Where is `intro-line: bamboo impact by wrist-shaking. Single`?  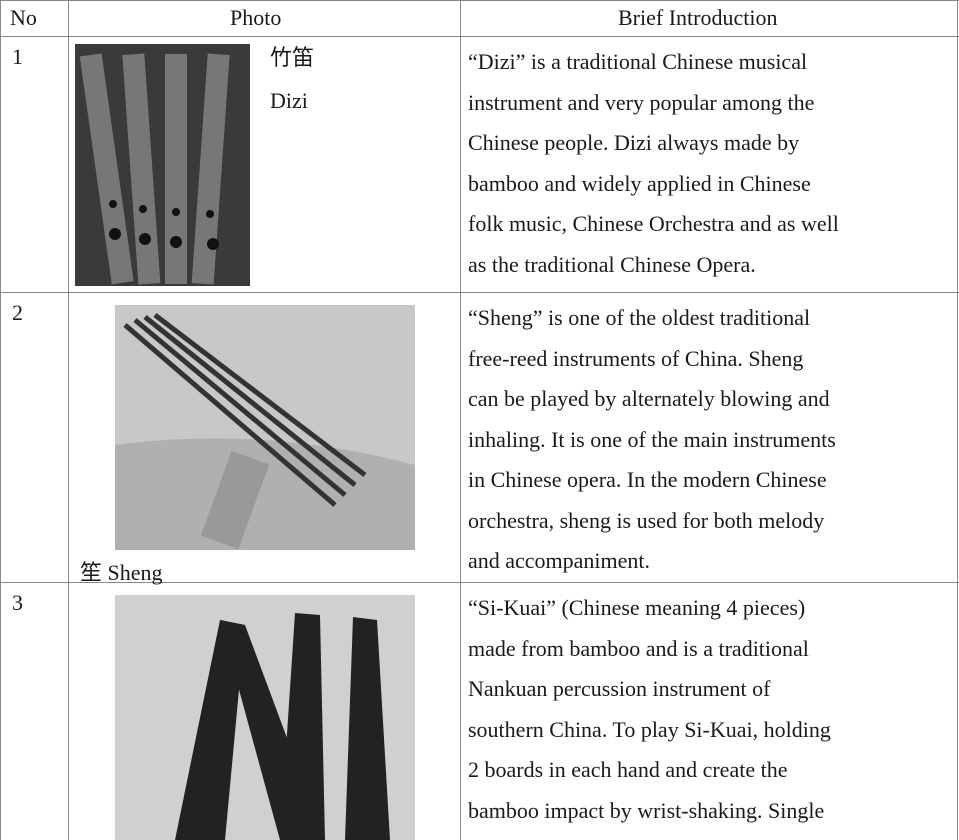
intro-line: bamboo impact by wrist-shaking. Single is located at coordinates (646, 810).